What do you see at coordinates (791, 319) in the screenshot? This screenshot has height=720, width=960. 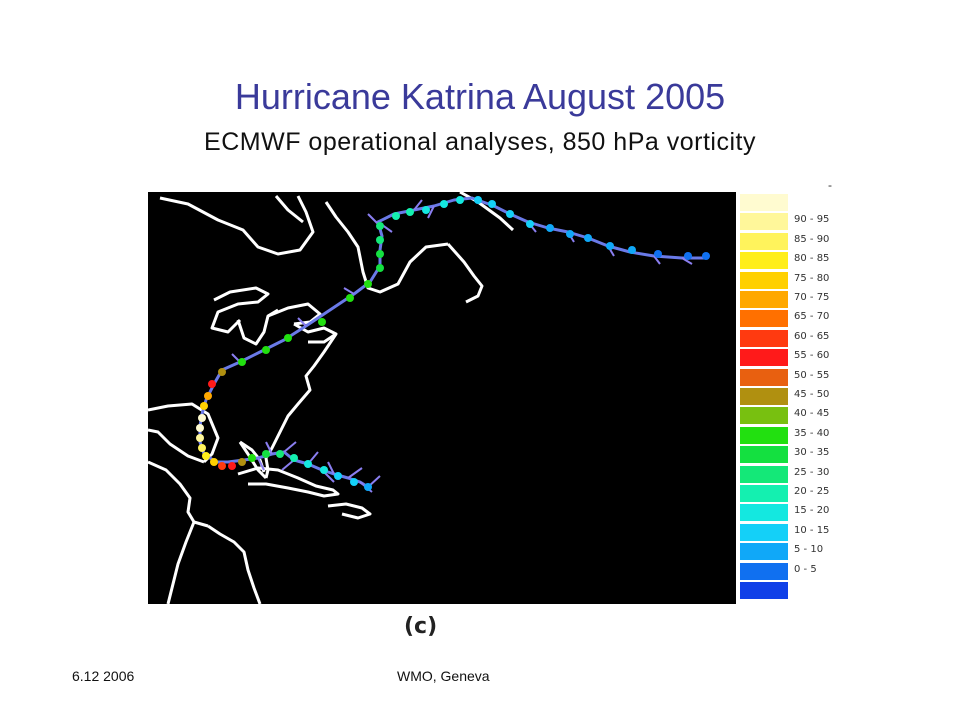 I see `legend-row: 65 - 70` at bounding box center [791, 319].